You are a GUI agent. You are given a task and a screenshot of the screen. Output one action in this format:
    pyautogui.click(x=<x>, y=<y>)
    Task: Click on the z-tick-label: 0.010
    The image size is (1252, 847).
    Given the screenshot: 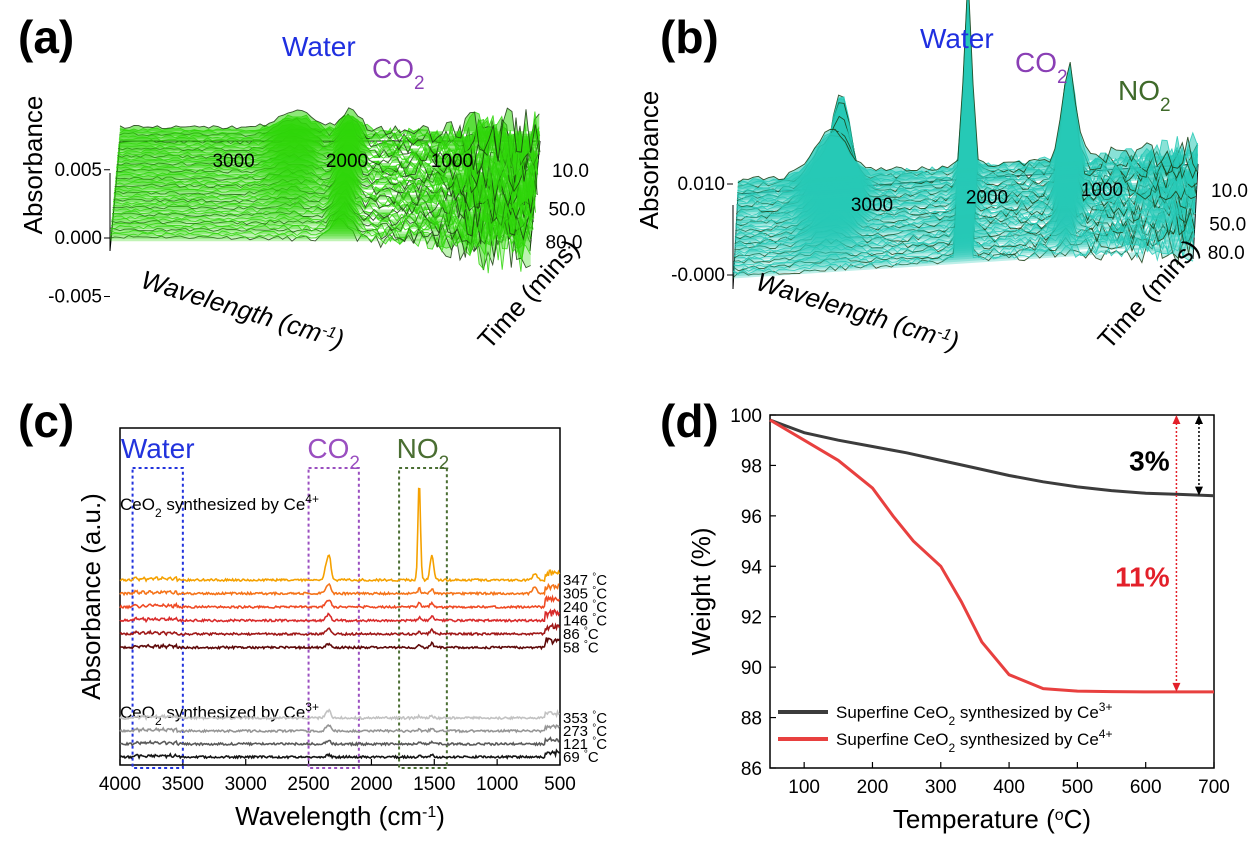 What is the action you would take?
    pyautogui.click(x=701, y=184)
    